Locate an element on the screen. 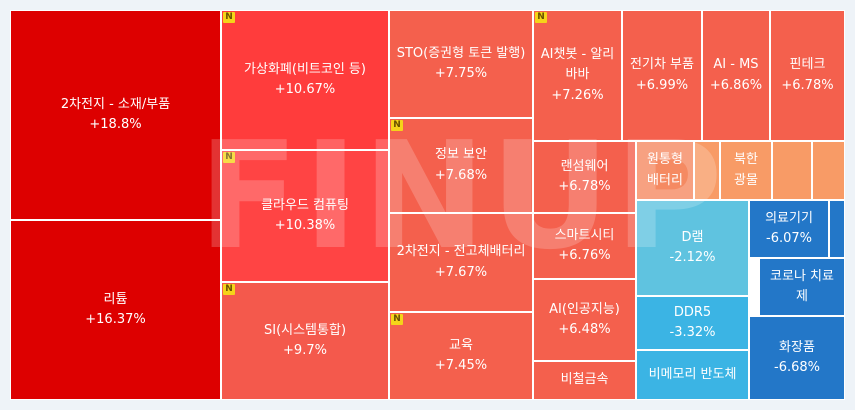 This screenshot has height=410, width=855. tile-label: 핀테크 +6.78% is located at coordinates (807, 75).